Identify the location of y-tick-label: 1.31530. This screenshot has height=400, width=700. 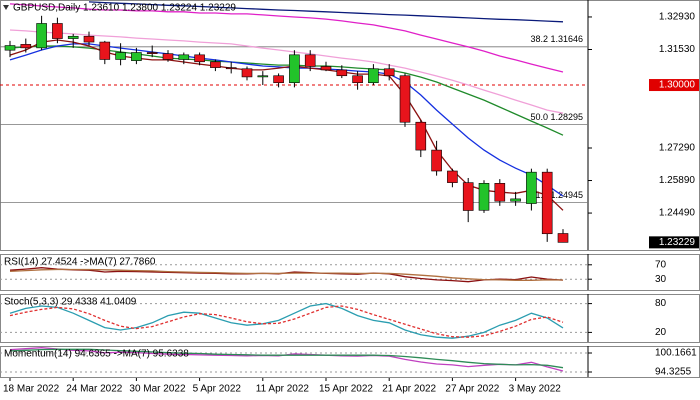
(677, 49).